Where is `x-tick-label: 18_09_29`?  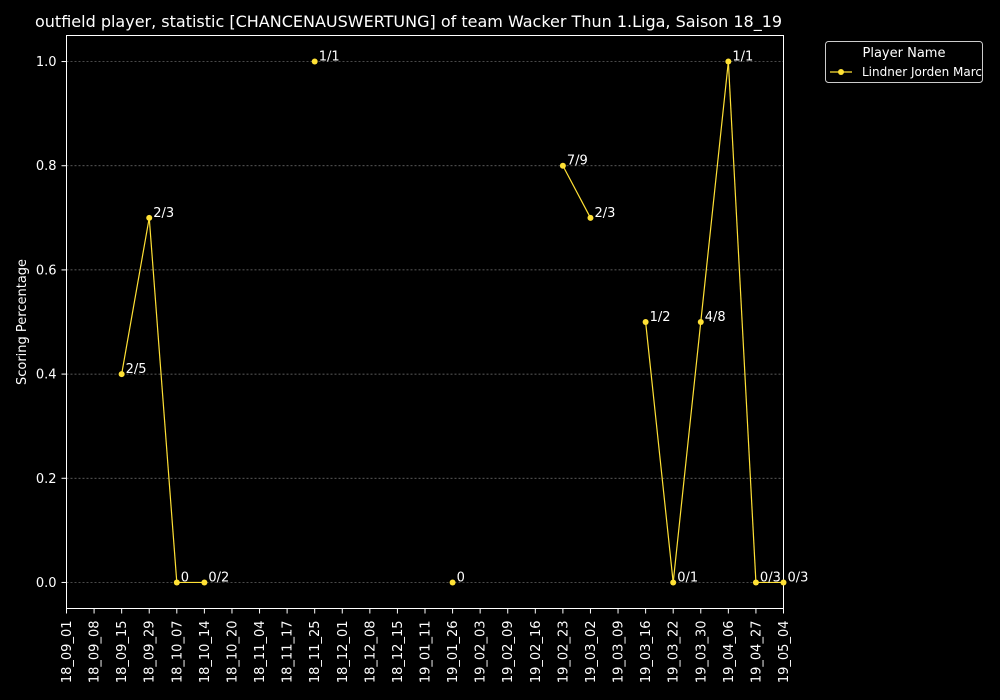
x-tick-label: 18_09_29 is located at coordinates (150, 652).